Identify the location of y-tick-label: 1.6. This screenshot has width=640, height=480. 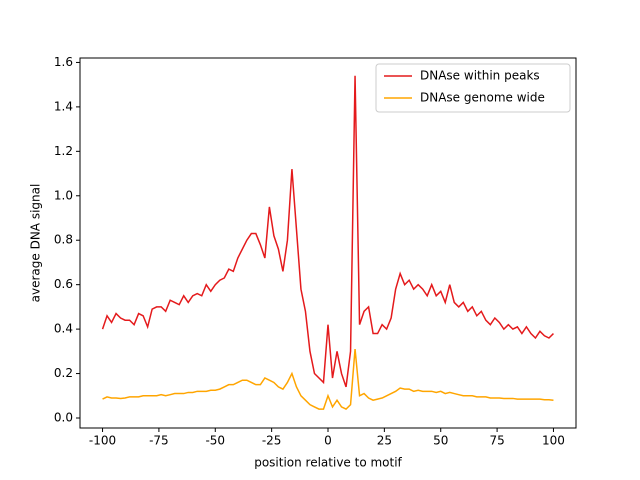
(63, 62).